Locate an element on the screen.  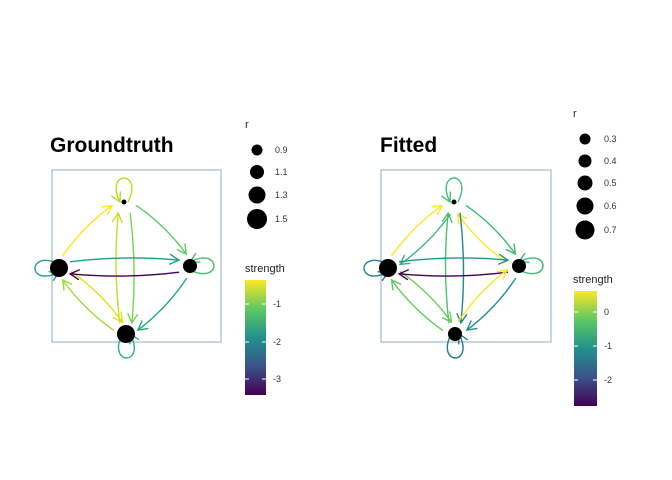
size-legend-label: 0.9 is located at coordinates (281, 150).